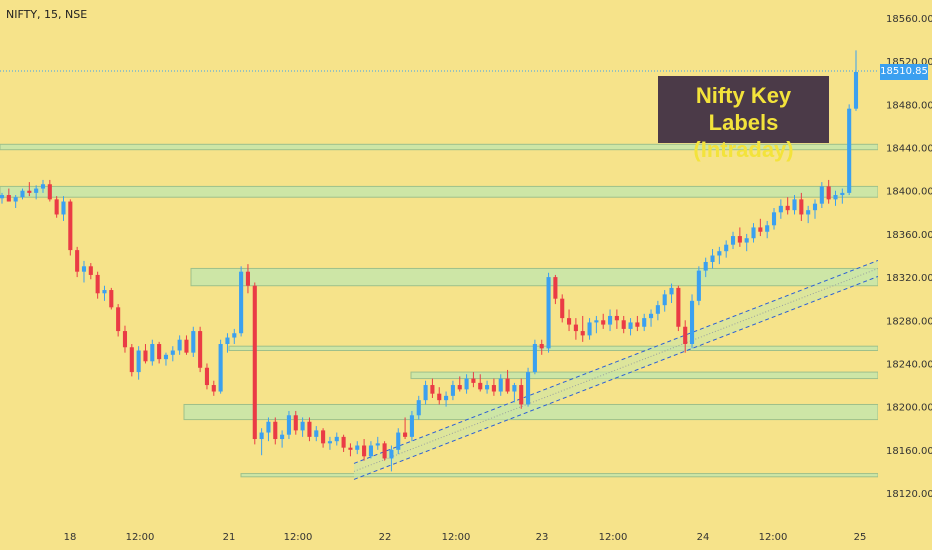 The width and height of the screenshot is (932, 550). Describe the element at coordinates (703, 537) in the screenshot. I see `x-tick-label: 24` at that location.